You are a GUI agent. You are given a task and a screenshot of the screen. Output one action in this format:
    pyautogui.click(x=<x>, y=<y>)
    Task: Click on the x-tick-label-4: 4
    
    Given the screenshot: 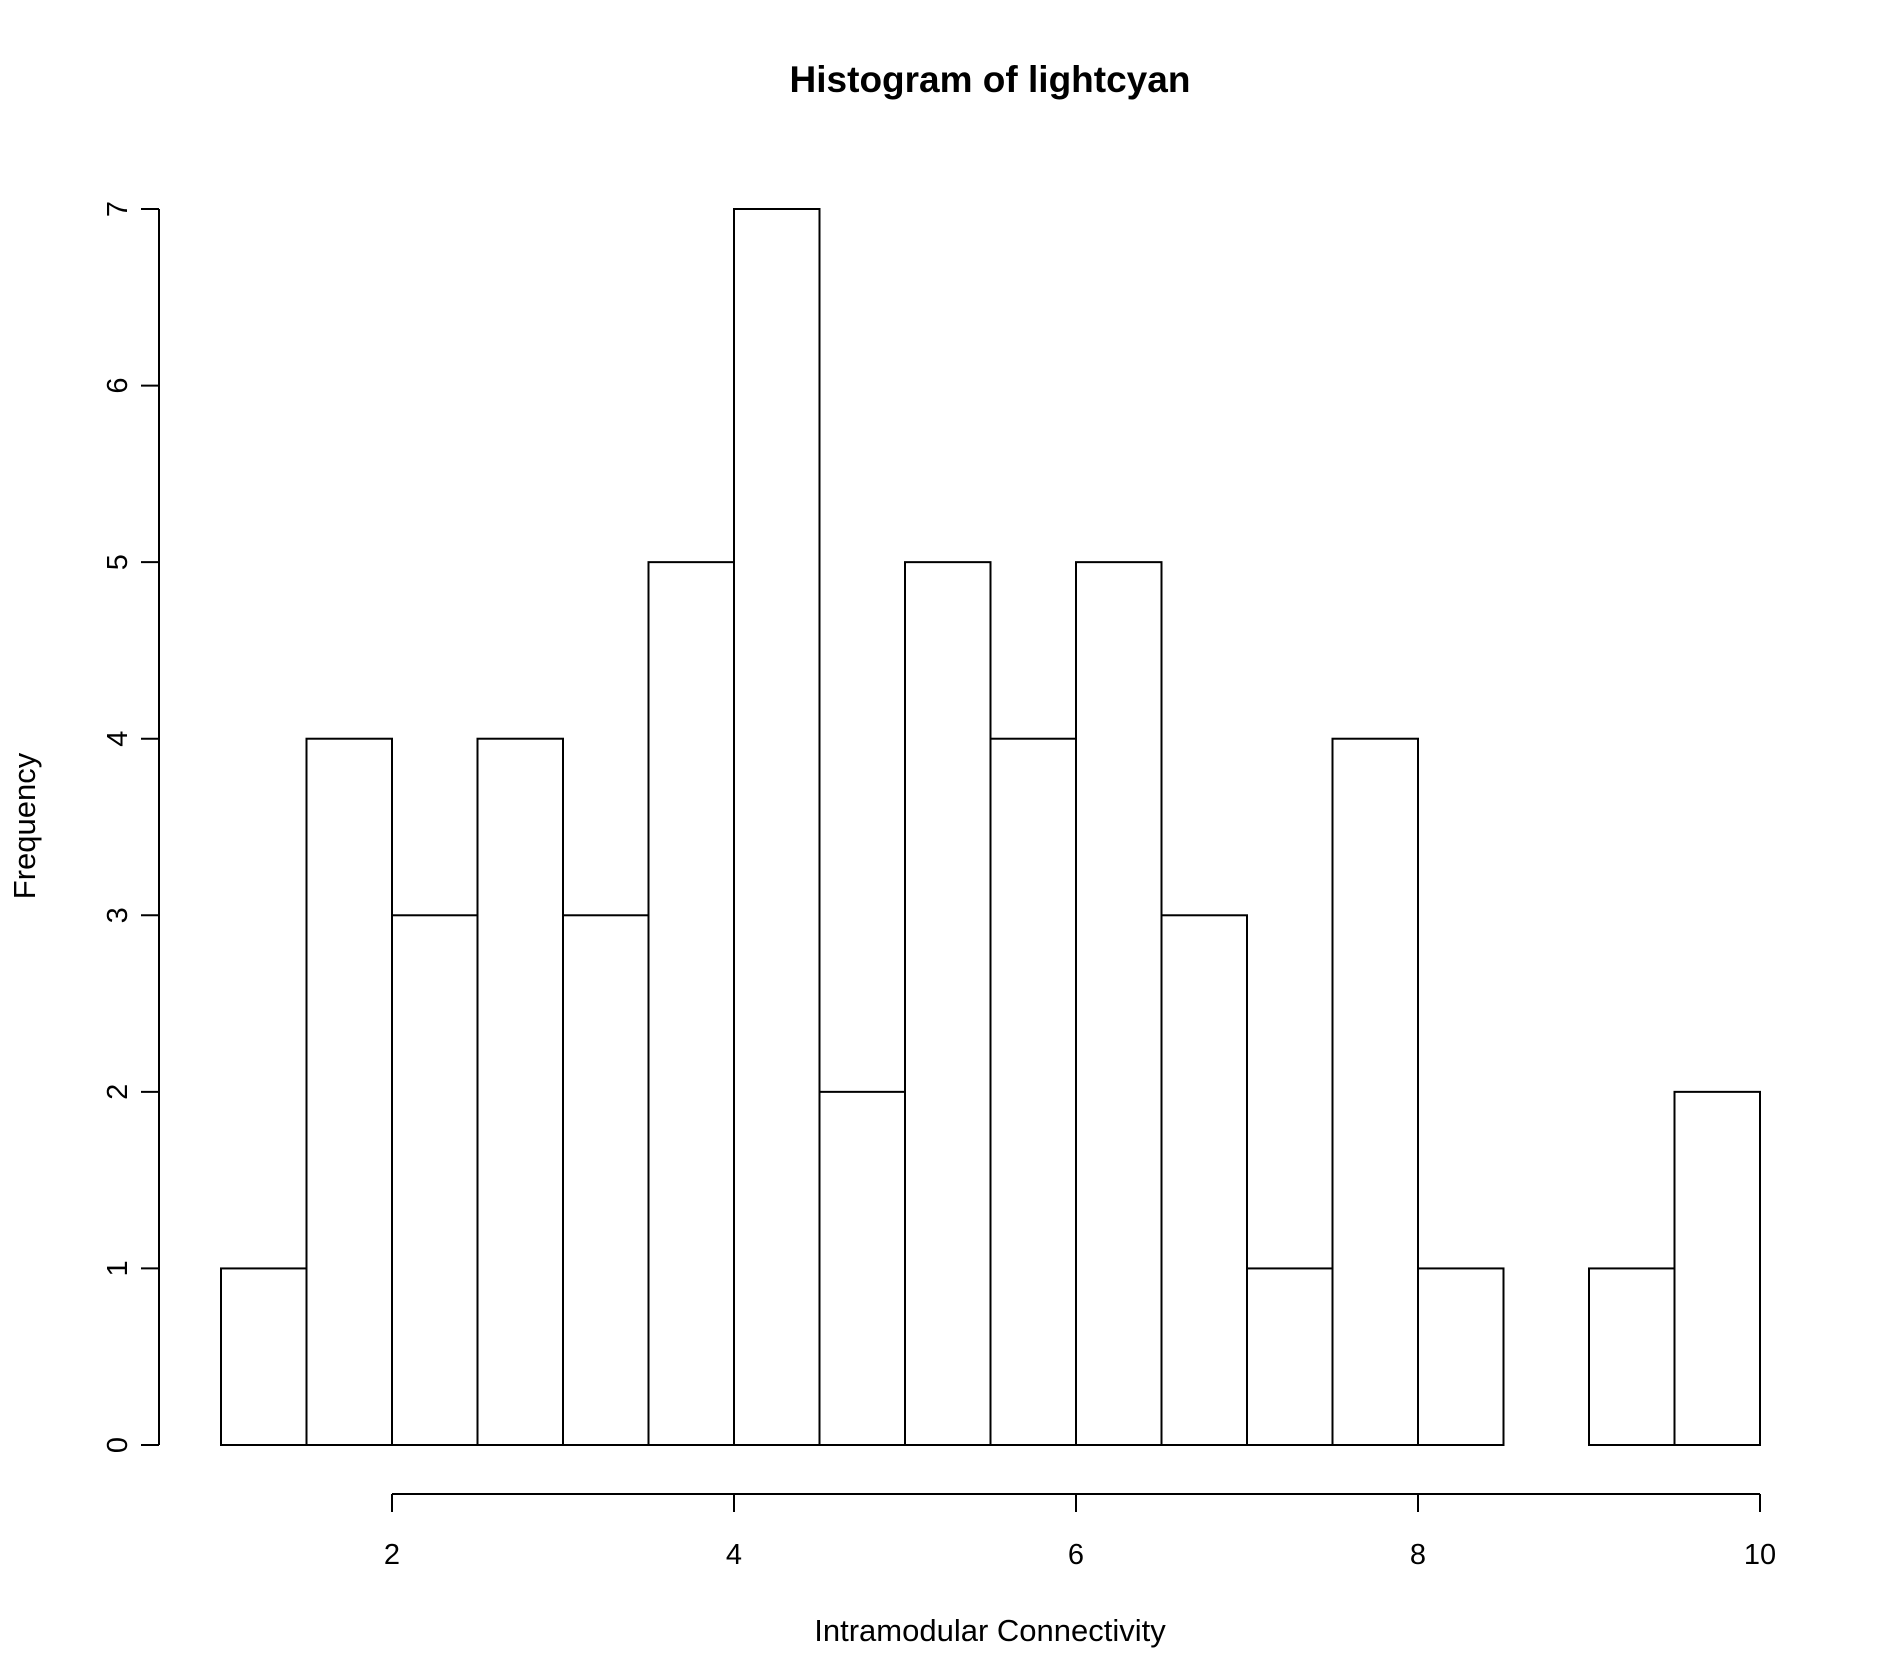 What is the action you would take?
    pyautogui.click(x=734, y=1555)
    